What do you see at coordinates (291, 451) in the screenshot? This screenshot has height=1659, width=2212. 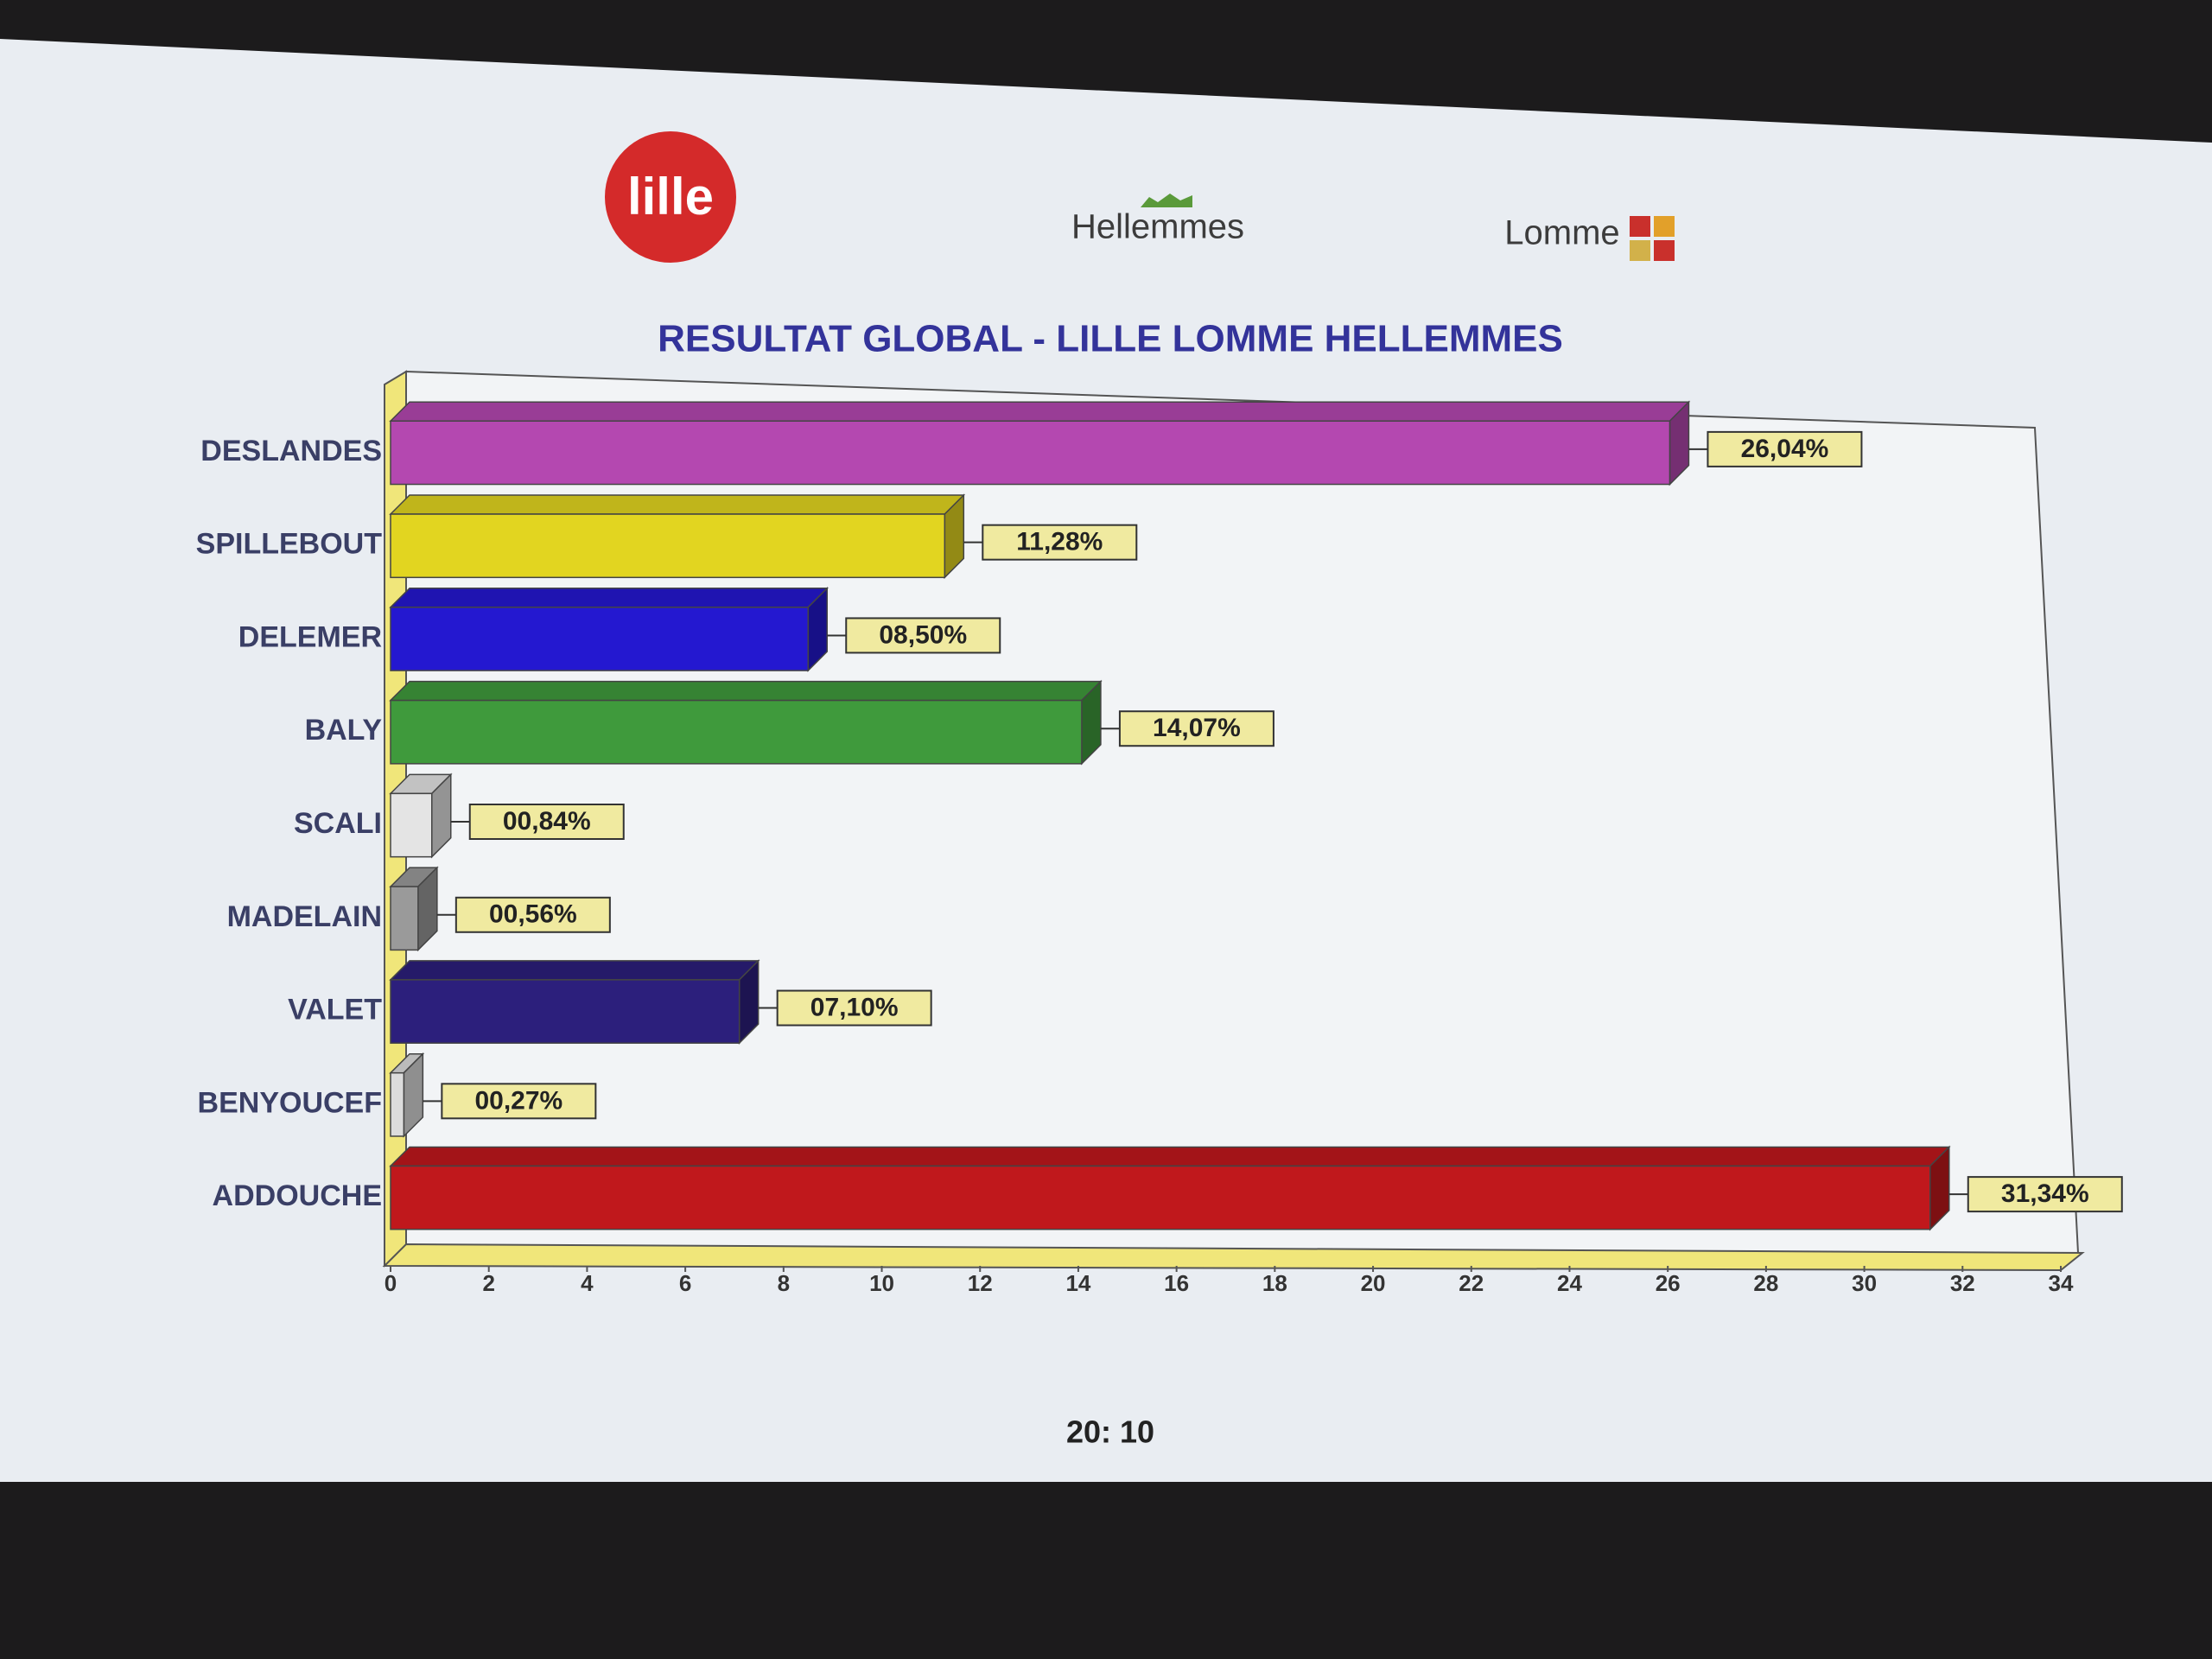 I see `y-tick-label: DESLANDES` at bounding box center [291, 451].